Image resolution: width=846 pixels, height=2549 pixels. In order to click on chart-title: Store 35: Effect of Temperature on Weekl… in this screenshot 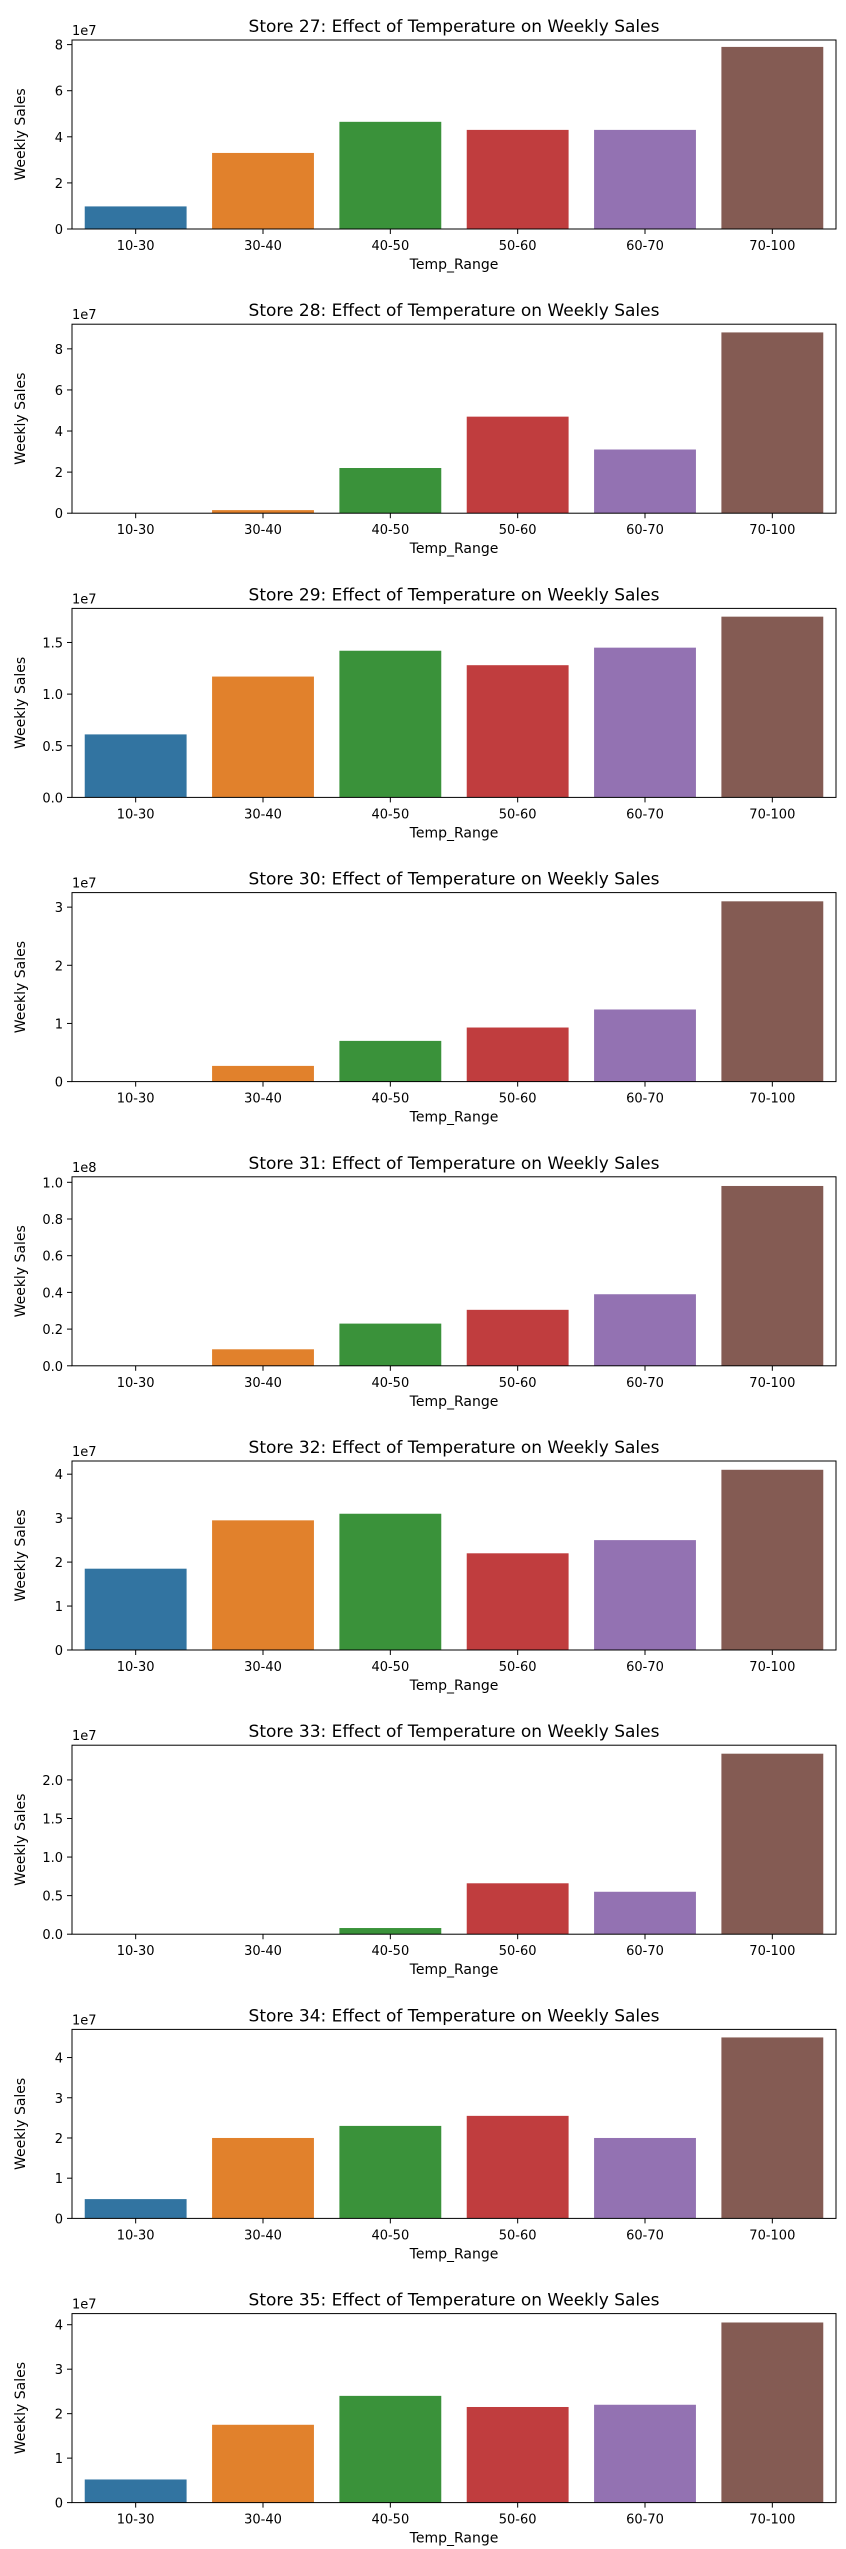, I will do `click(454, 2301)`.